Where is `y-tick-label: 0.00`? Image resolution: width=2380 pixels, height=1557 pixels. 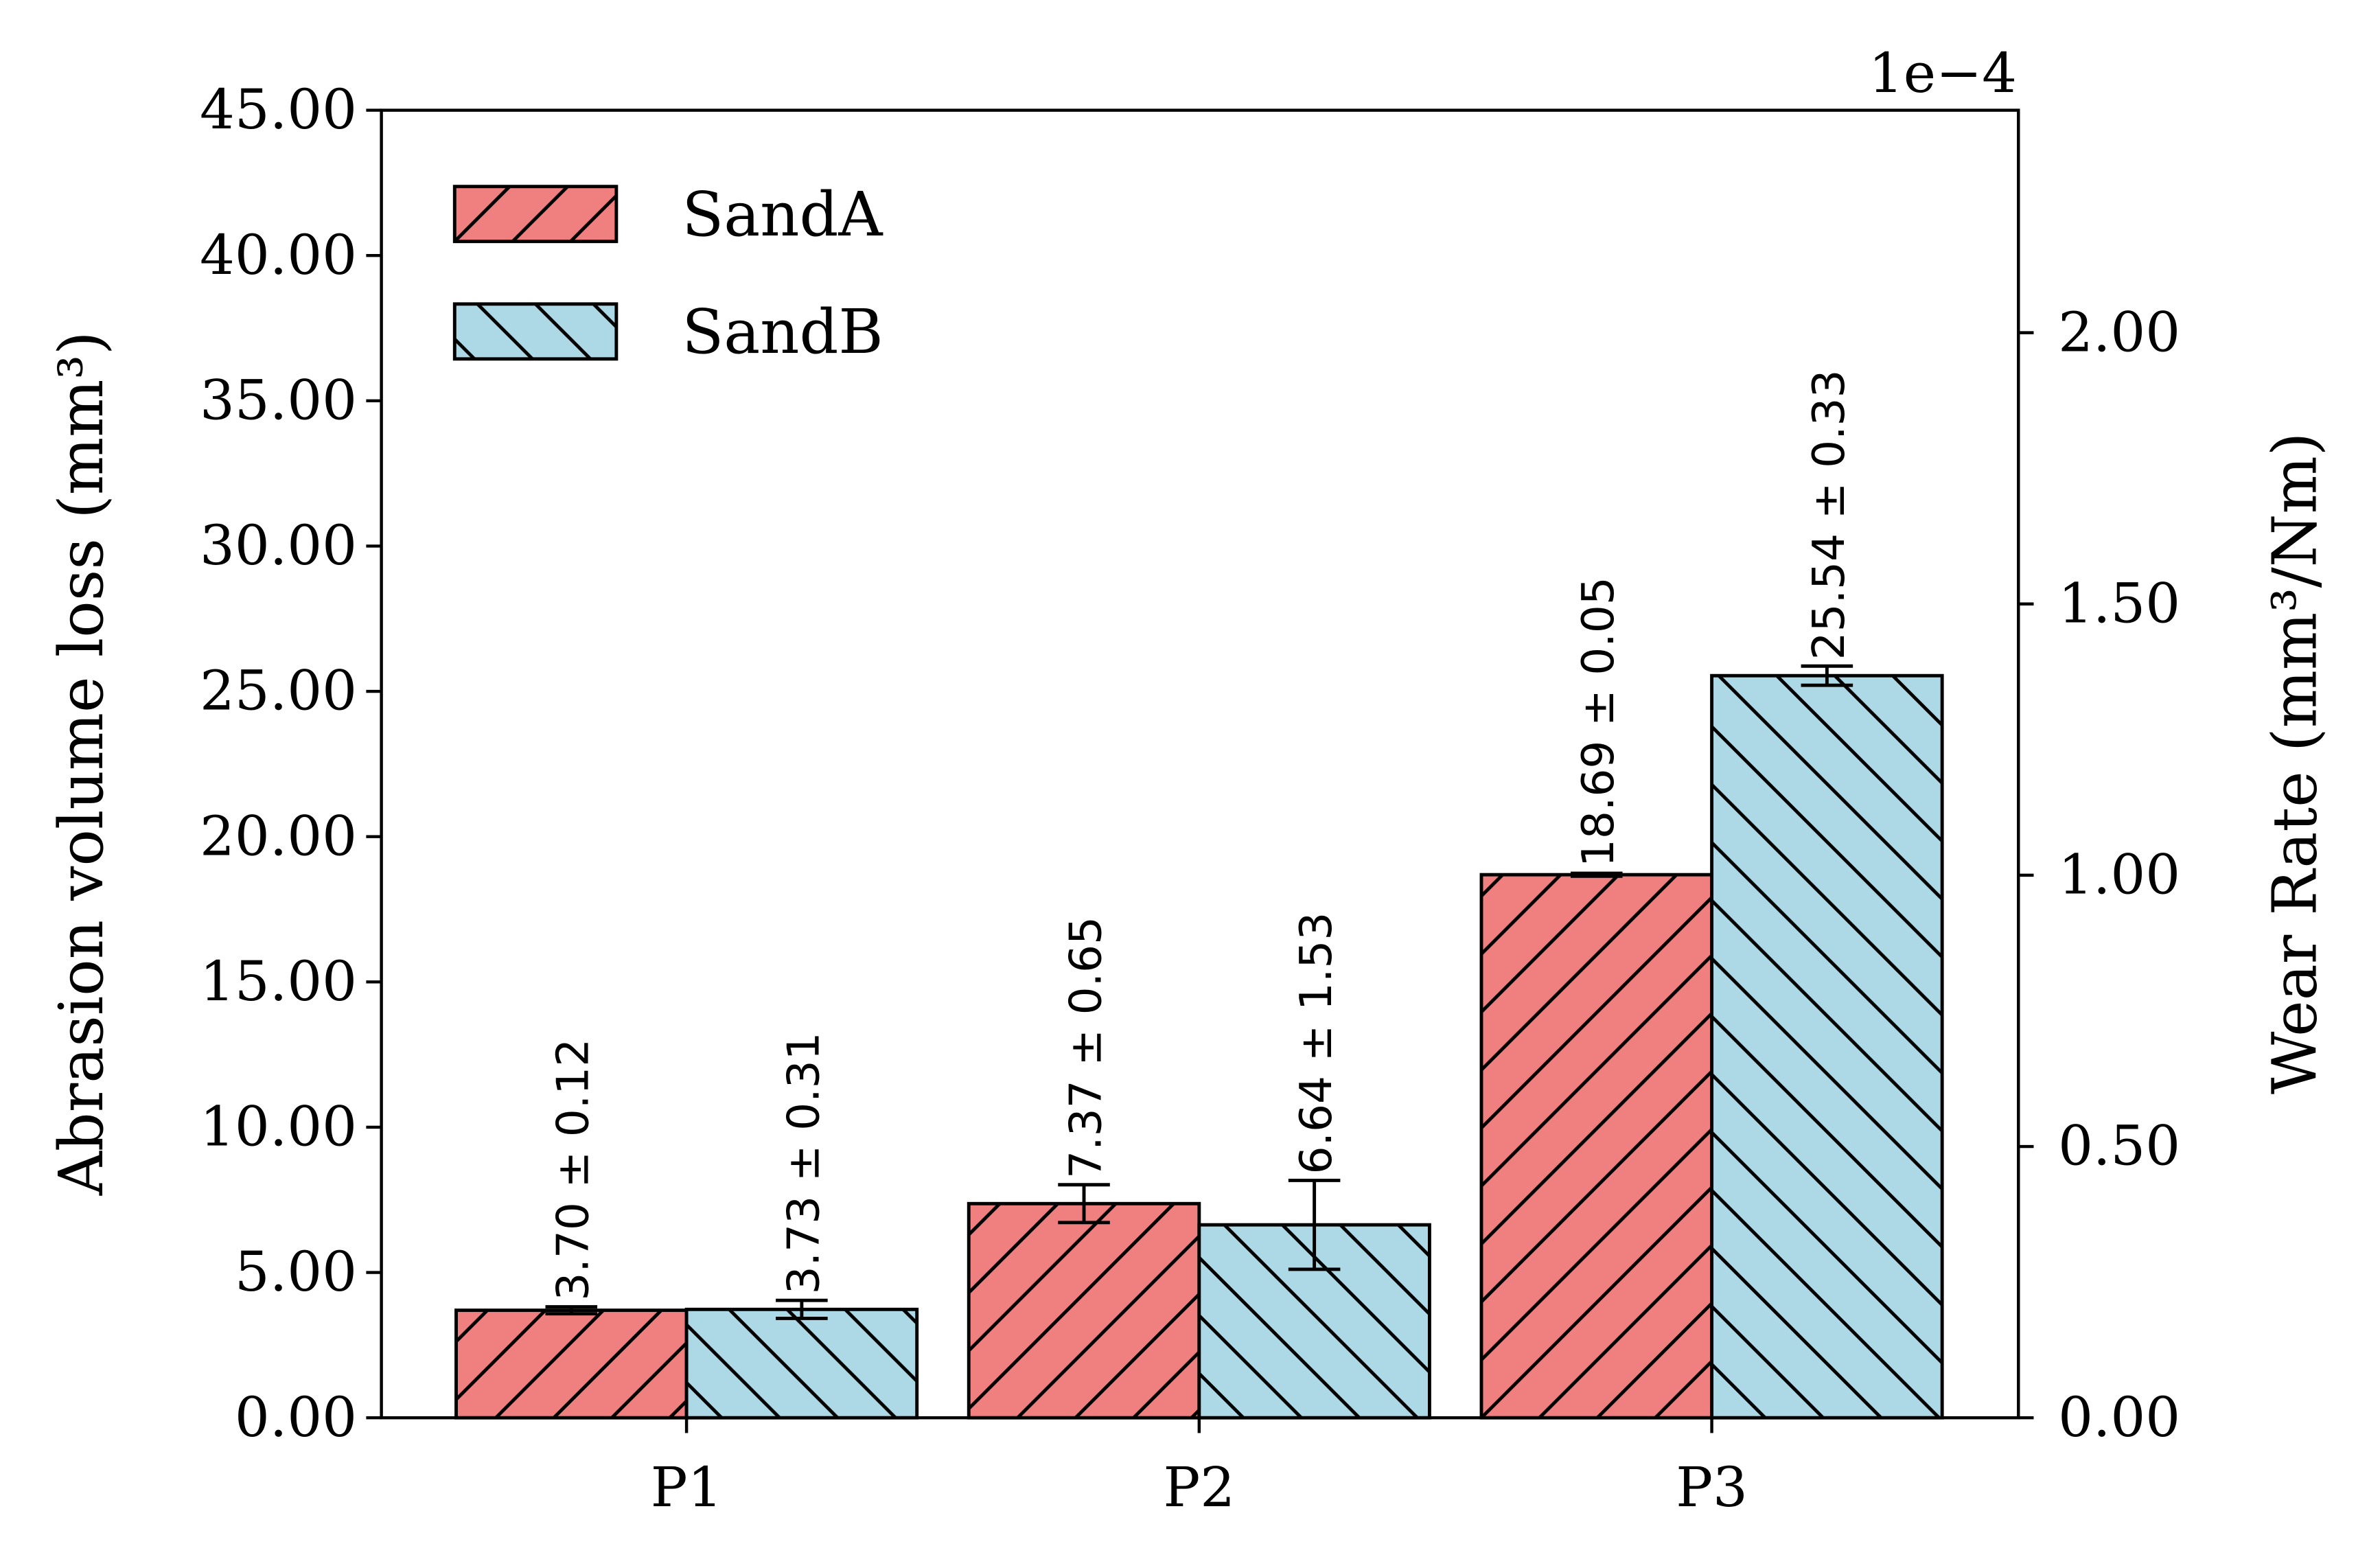
y-tick-label: 0.00 is located at coordinates (296, 1417).